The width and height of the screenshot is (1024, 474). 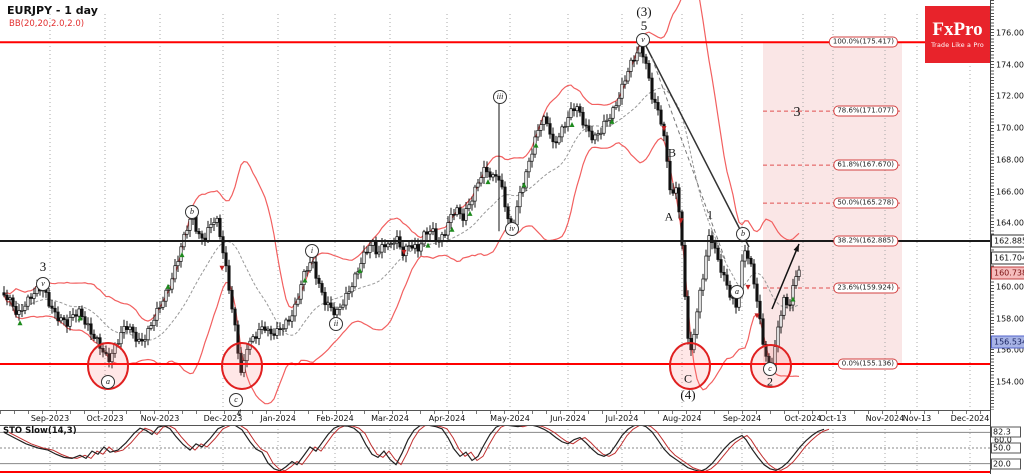 I want to click on price-tick-label: 158.000, so click(x=1010, y=319).